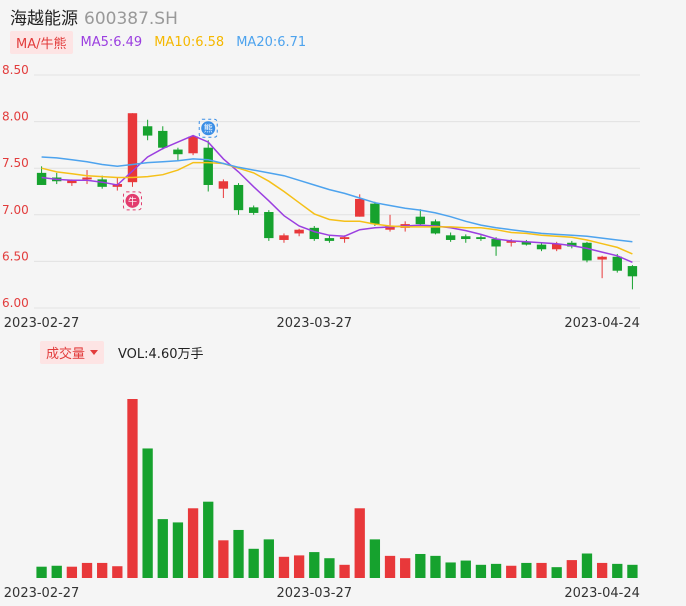  I want to click on x-tick-label: 2023-03-27, so click(314, 323).